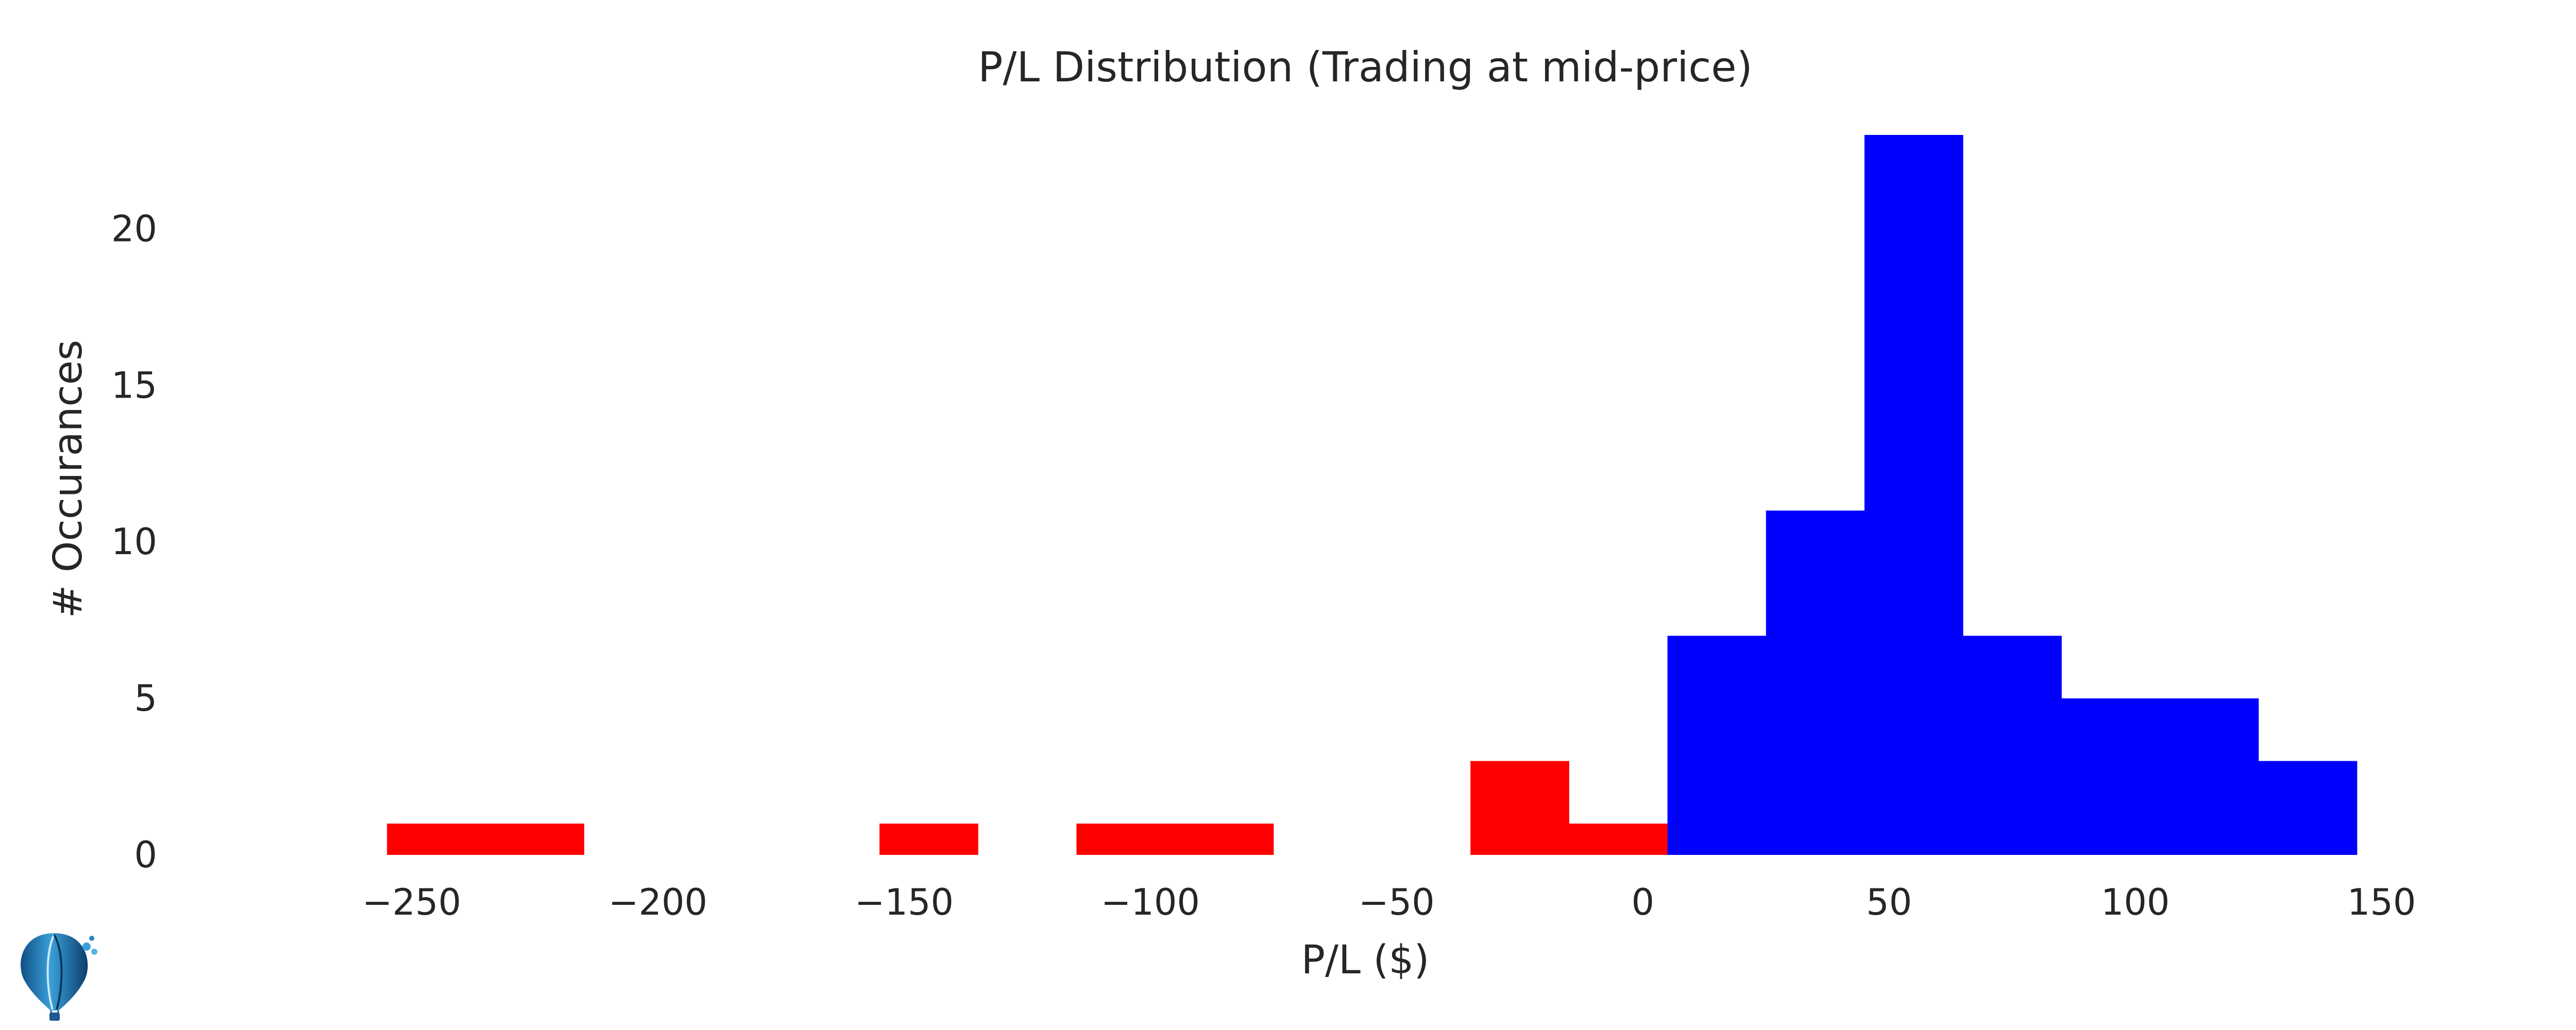 This screenshot has width=2576, height=1030. I want to click on y-axis-label: # Occurances, so click(68, 480).